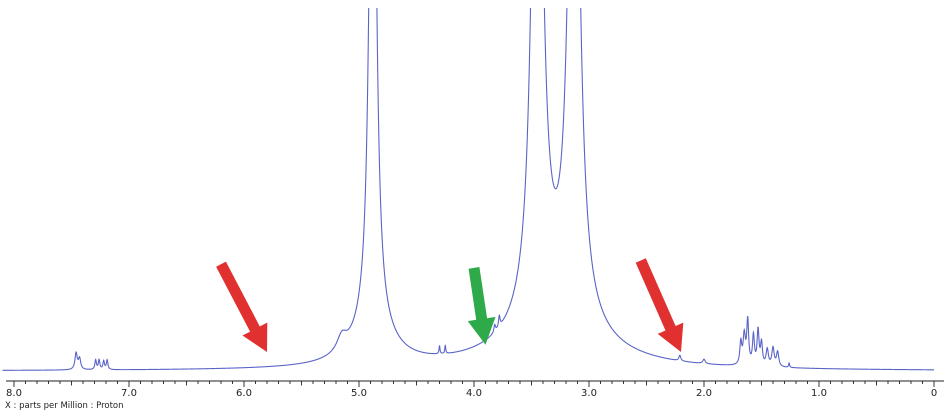 The height and width of the screenshot is (416, 950). I want to click on x-axis: 8.0 7.0 6.0 5.0 4.0 3.0 2.0 1.0 0, so click(475, 389).